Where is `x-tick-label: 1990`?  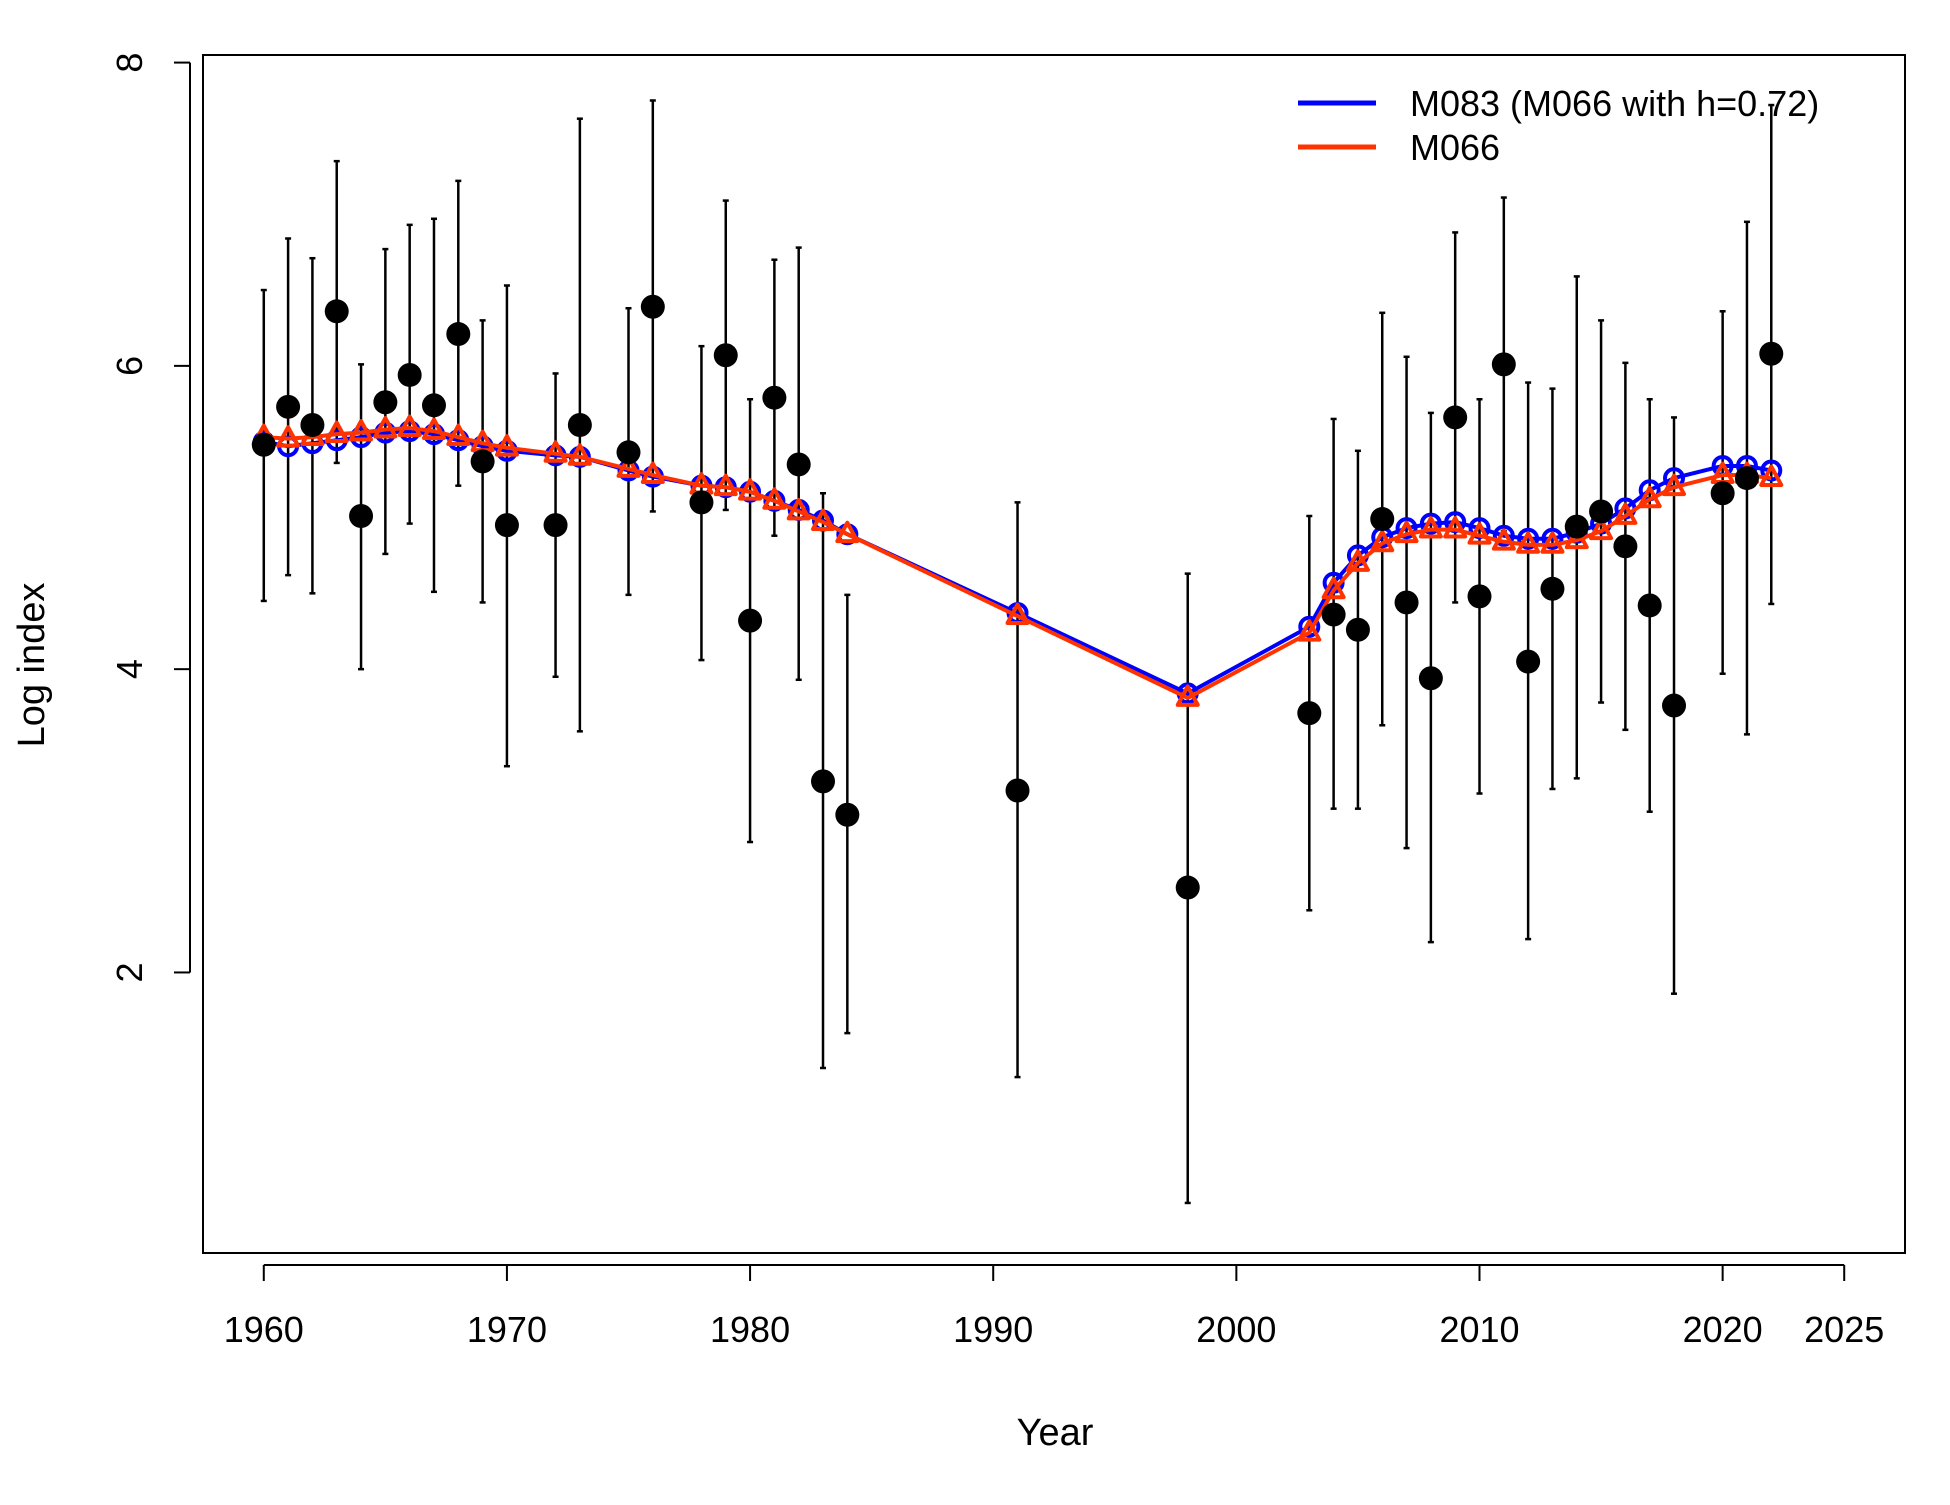 x-tick-label: 1990 is located at coordinates (993, 1329).